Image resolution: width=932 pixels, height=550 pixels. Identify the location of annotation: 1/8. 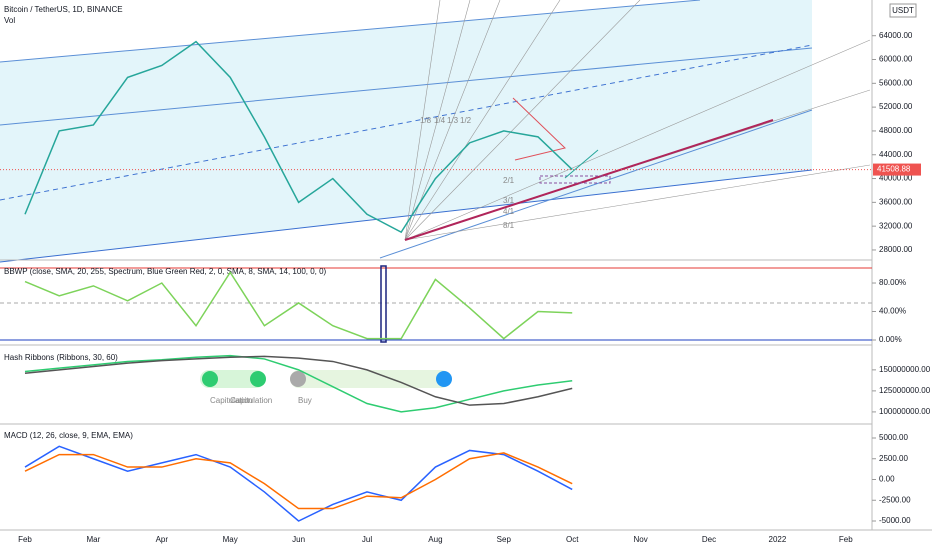
(426, 120).